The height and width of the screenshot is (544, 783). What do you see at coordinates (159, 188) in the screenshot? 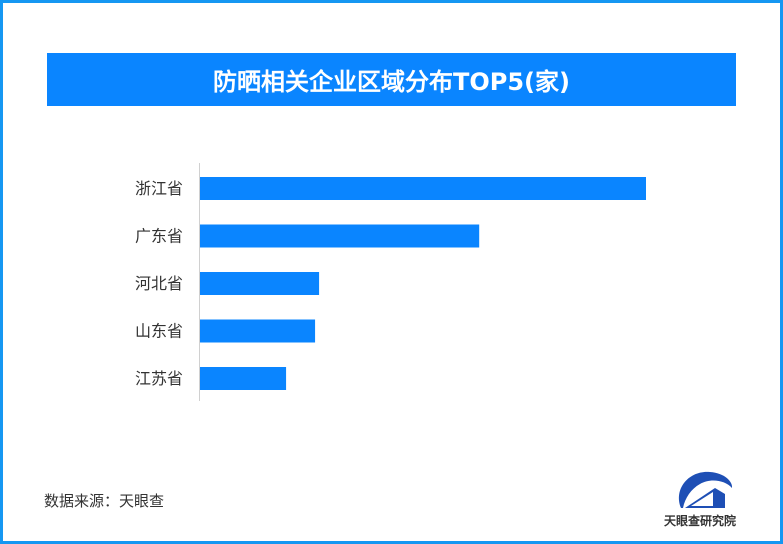
I see `category-label: 浙江省` at bounding box center [159, 188].